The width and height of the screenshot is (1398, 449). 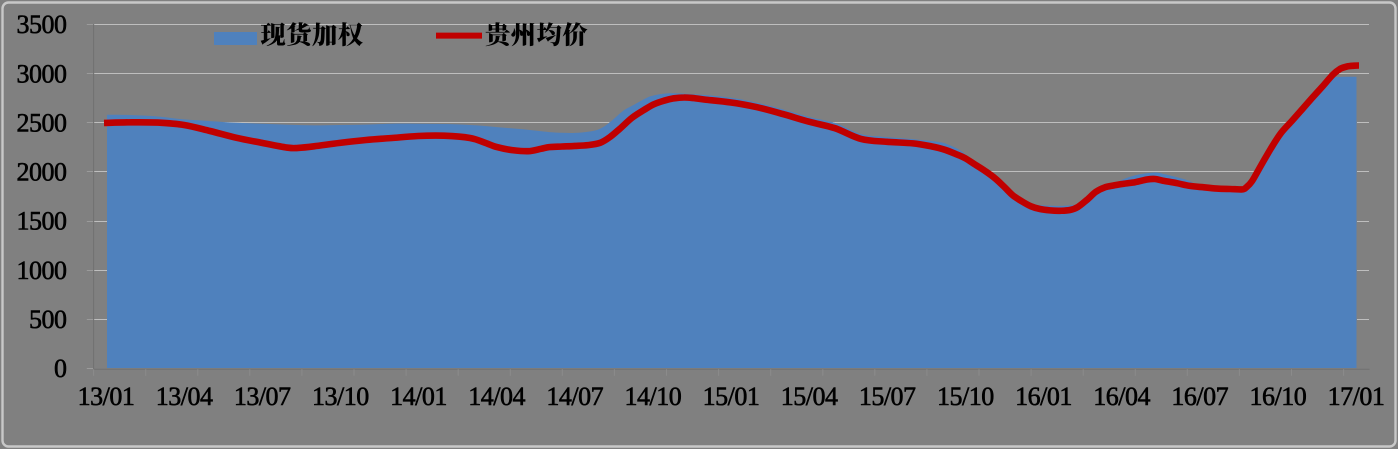 I want to click on svg-text: 14/07, so click(x=574, y=396).